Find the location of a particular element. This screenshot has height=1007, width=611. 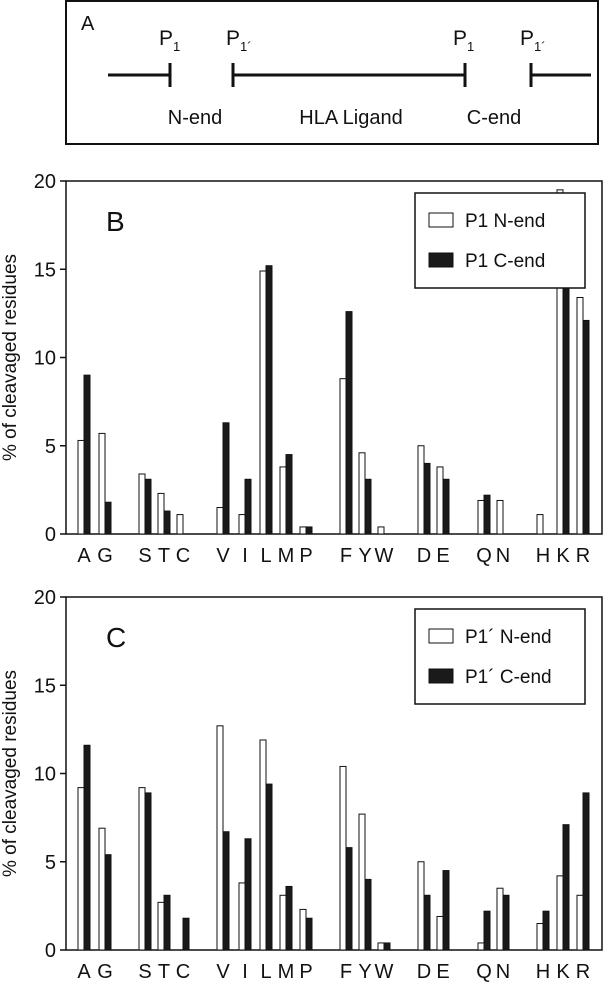

c-end-label: C-end is located at coordinates (494, 118).